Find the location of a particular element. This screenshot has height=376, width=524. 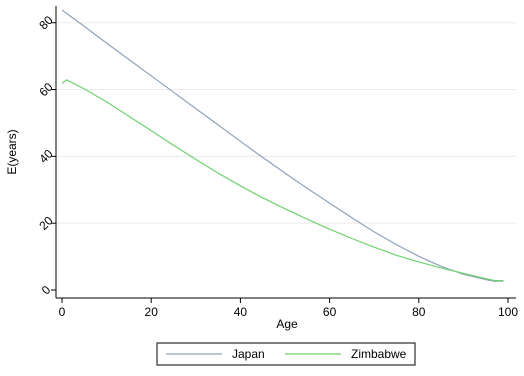

x-tick-label-20: 20 is located at coordinates (152, 312).